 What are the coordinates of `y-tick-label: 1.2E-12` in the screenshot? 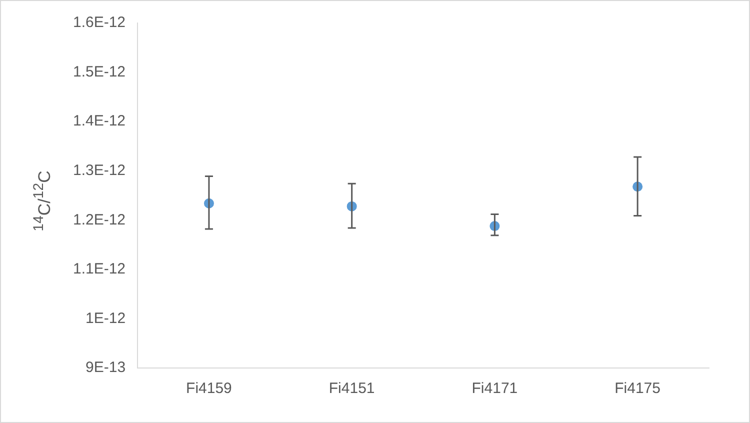 It's located at (99, 219).